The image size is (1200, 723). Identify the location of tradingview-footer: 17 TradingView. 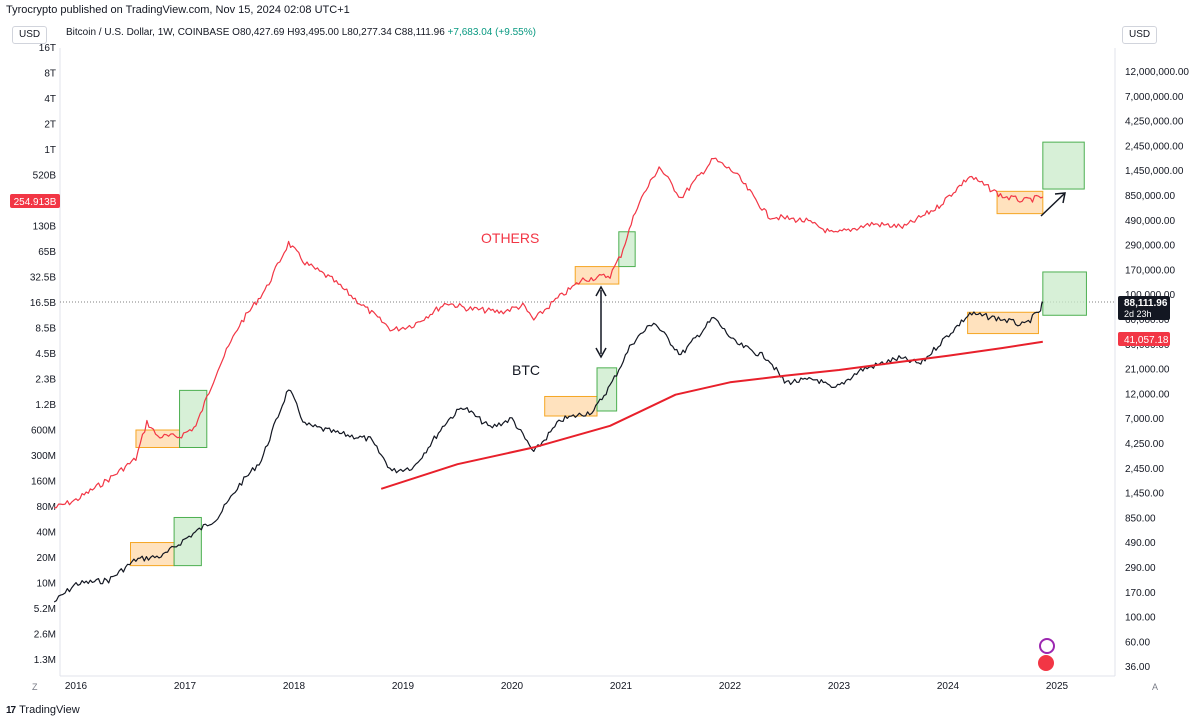
(43, 710).